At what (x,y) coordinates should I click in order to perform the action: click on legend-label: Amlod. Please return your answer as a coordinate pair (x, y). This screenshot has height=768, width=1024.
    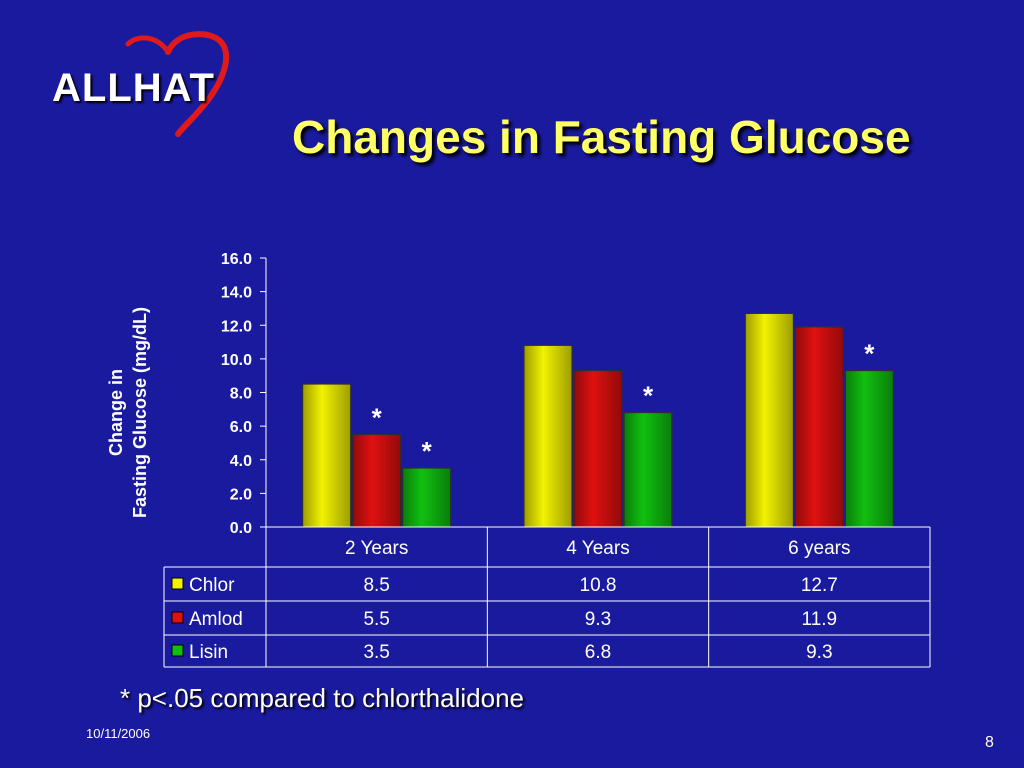
    Looking at the image, I should click on (216, 619).